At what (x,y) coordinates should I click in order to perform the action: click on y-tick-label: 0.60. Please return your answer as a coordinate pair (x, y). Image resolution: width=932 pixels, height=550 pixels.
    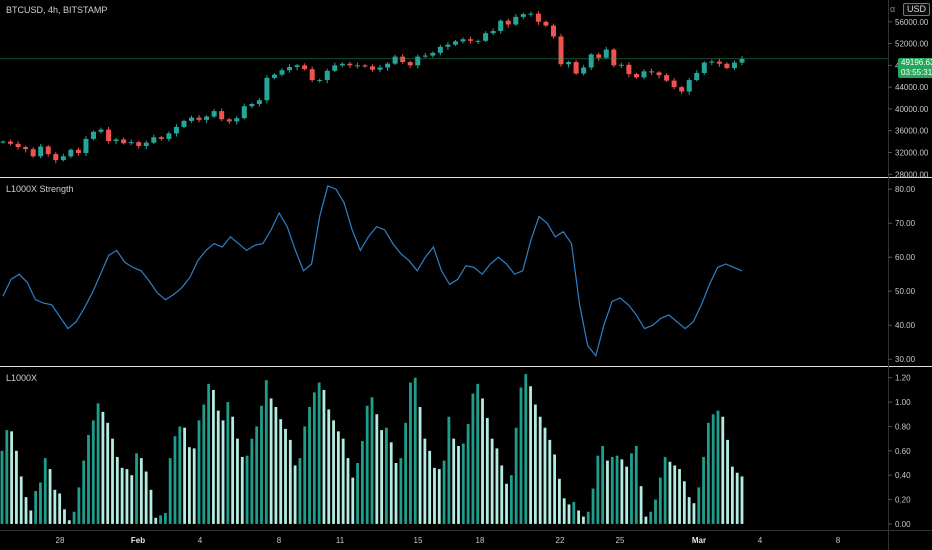
    Looking at the image, I should click on (903, 451).